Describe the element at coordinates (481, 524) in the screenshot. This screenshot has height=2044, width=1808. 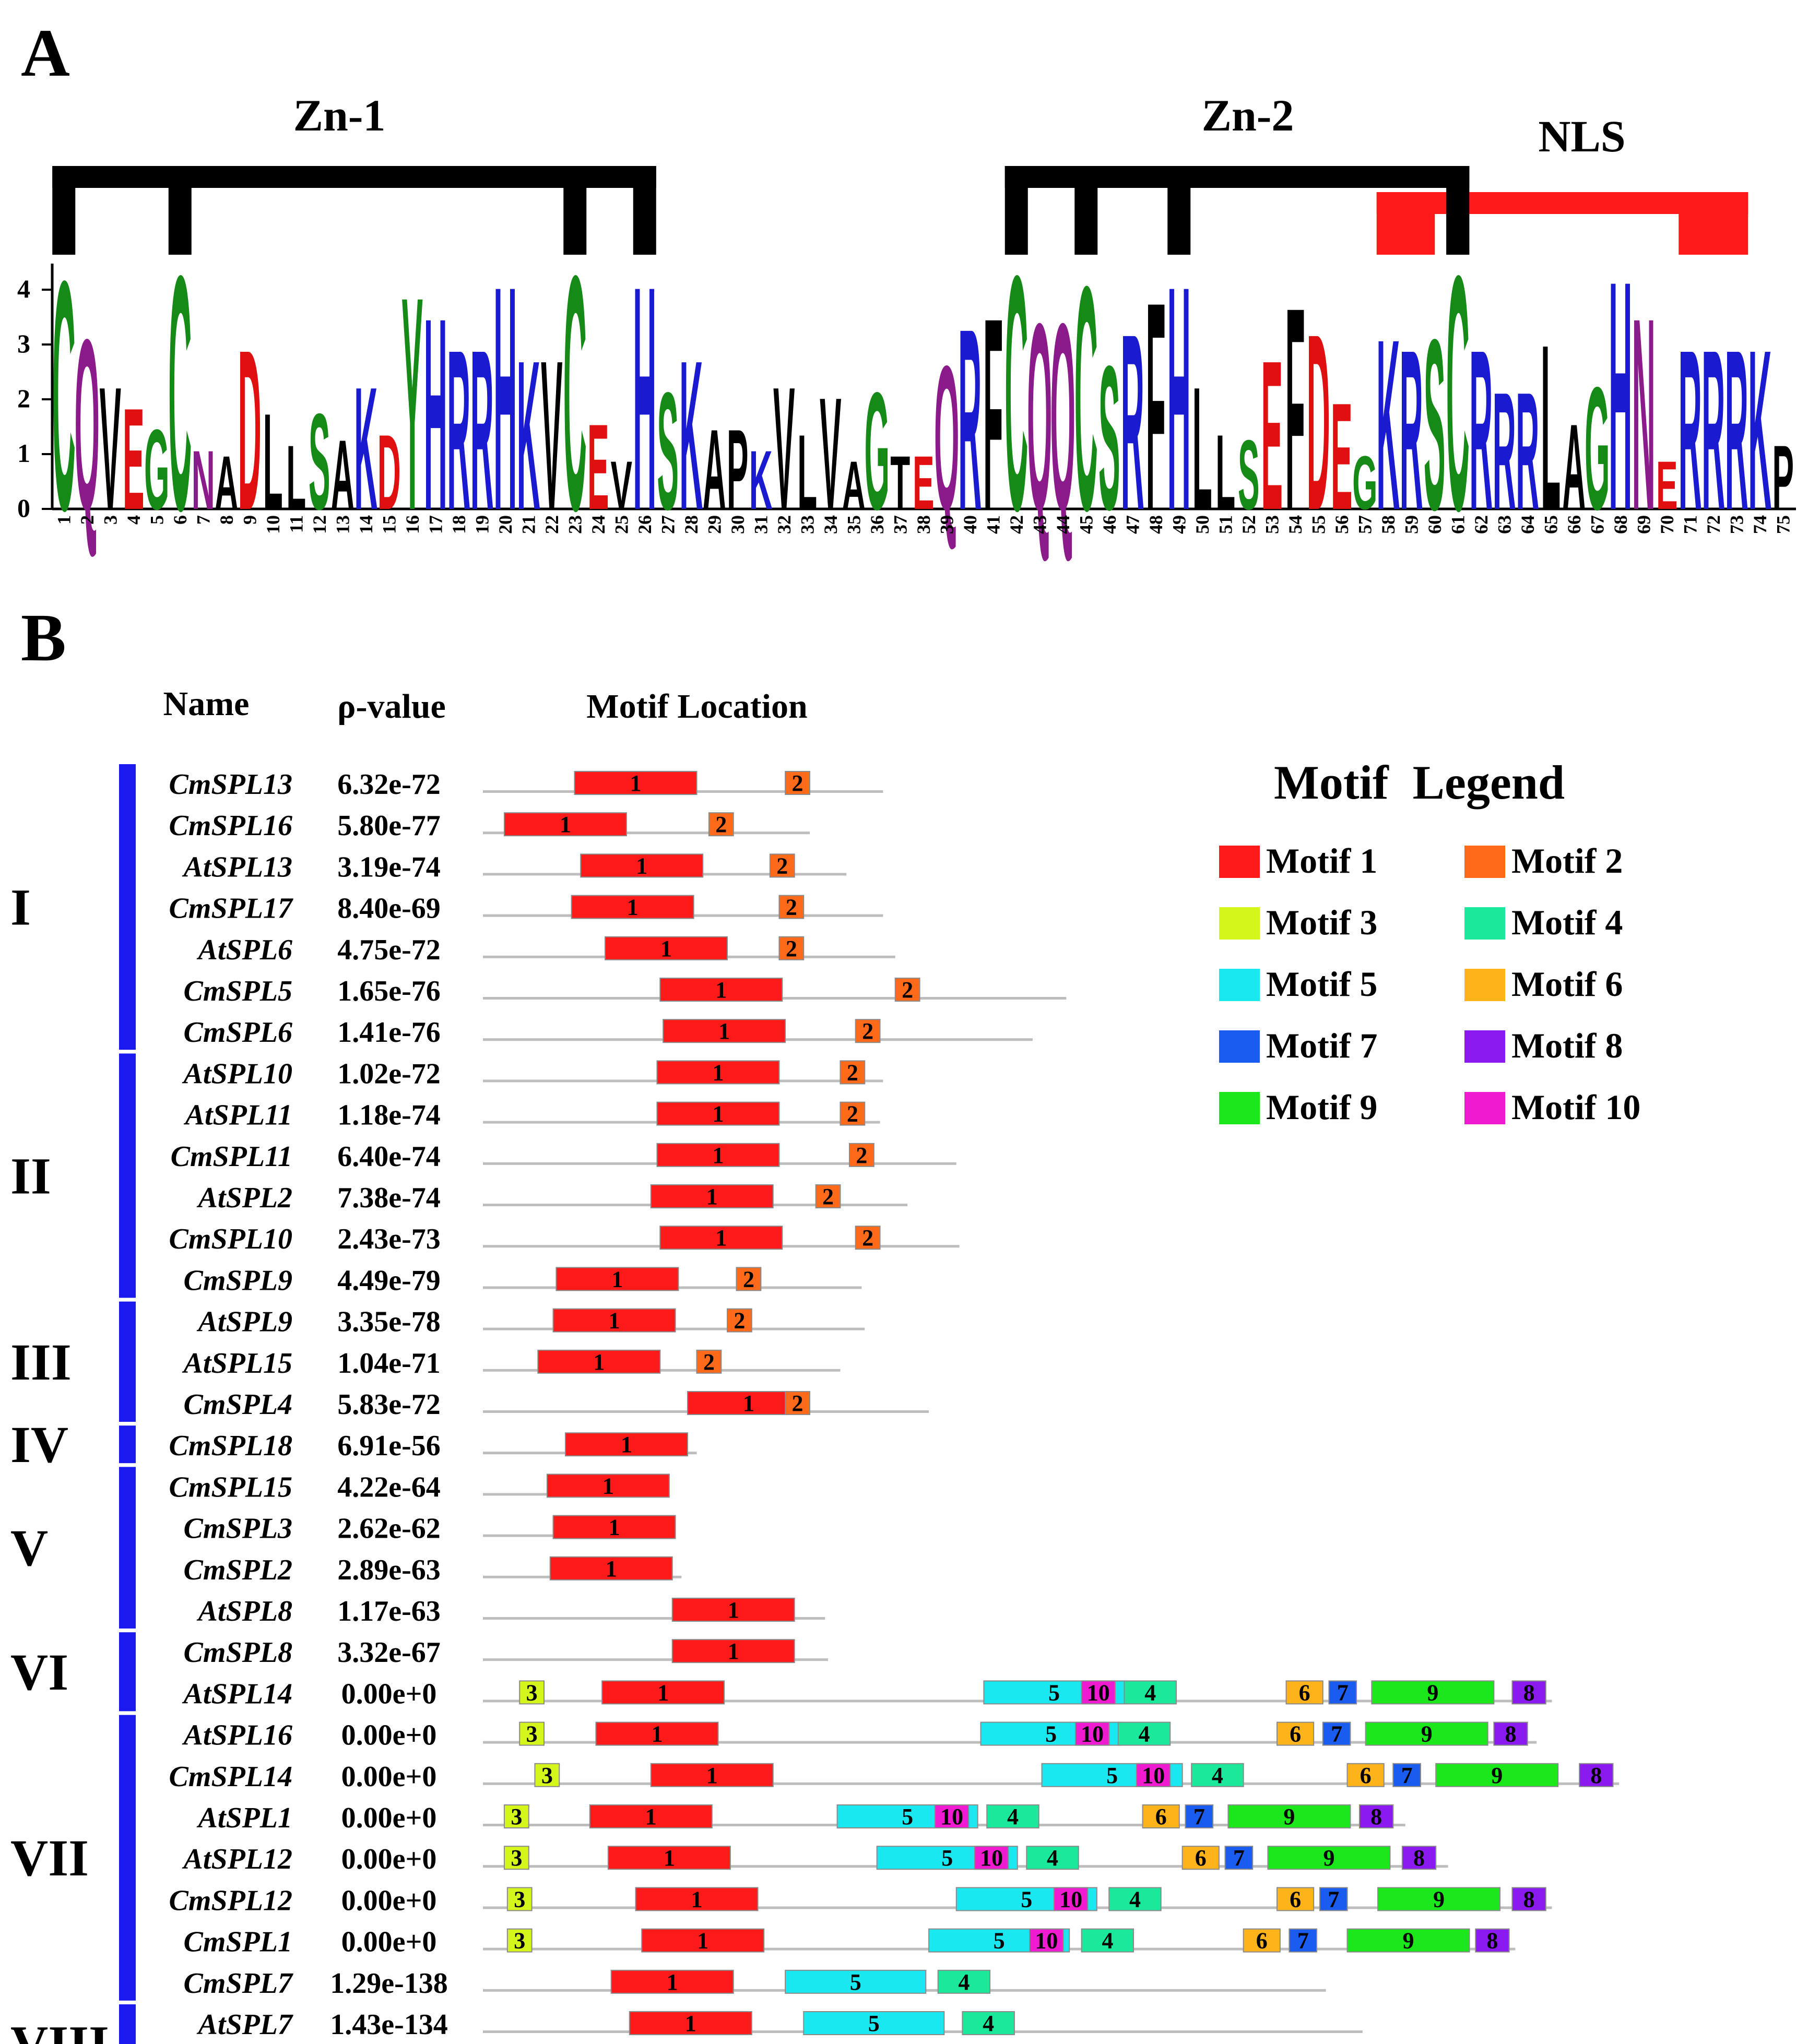
I see `position-label-19: 19` at that location.